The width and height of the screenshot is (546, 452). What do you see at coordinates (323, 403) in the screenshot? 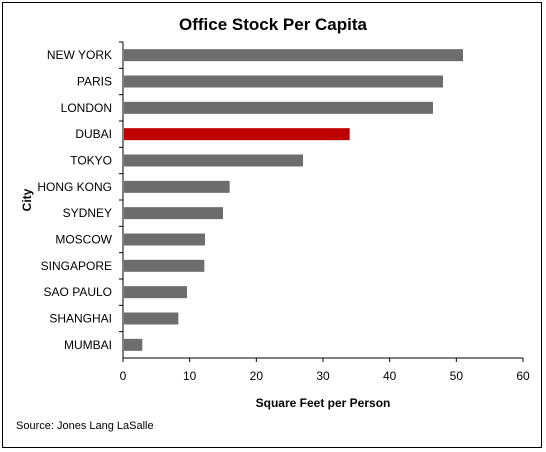
I see `x-axis-title: Square Feet per Person` at bounding box center [323, 403].